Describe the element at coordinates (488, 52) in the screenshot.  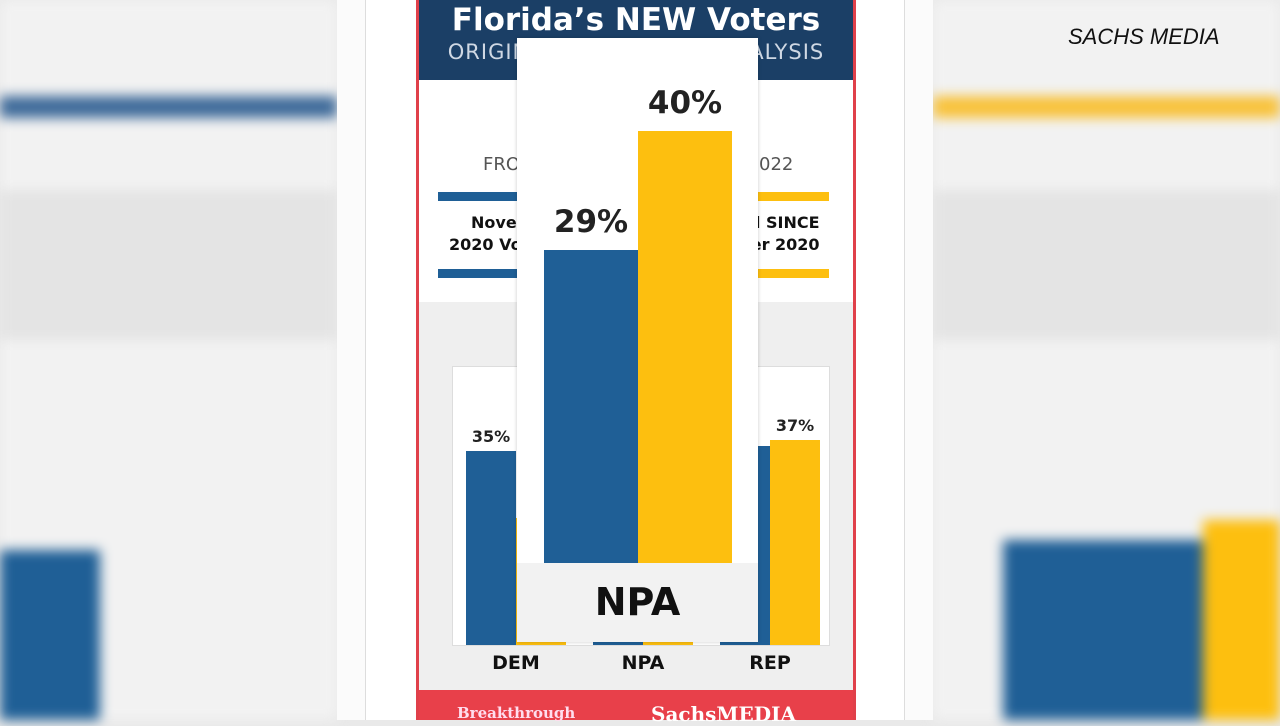
I see `subtitle-left: ORIGIN` at that location.